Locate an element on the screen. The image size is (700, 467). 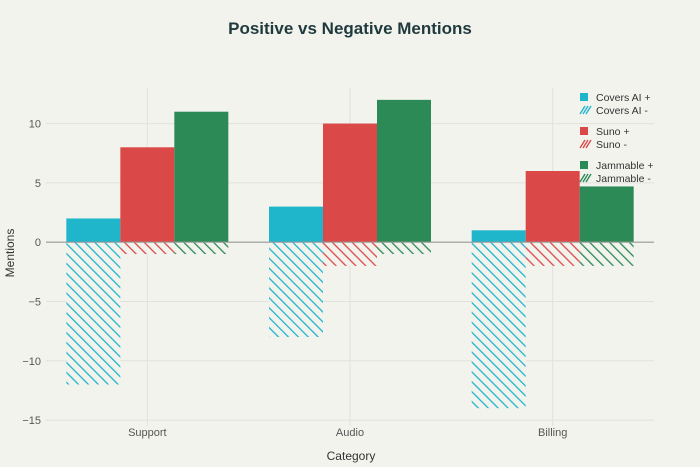
legend-item: Jammable + is located at coordinates (616, 166).